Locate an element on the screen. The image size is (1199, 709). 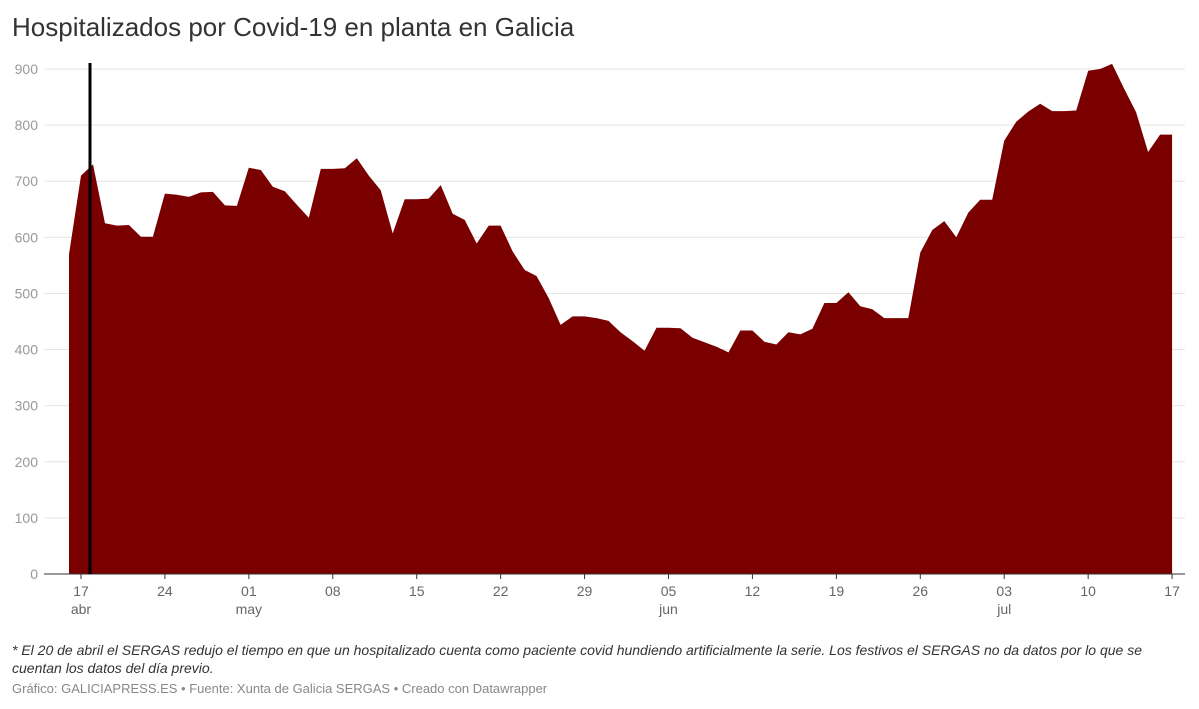
y-tick-label: 900 is located at coordinates (27, 69).